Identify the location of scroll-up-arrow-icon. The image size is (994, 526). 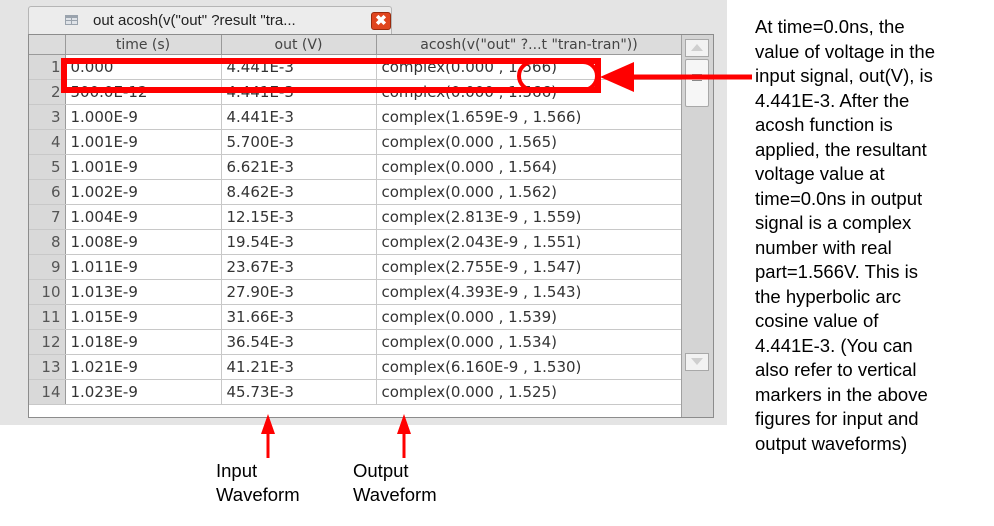
(697, 47).